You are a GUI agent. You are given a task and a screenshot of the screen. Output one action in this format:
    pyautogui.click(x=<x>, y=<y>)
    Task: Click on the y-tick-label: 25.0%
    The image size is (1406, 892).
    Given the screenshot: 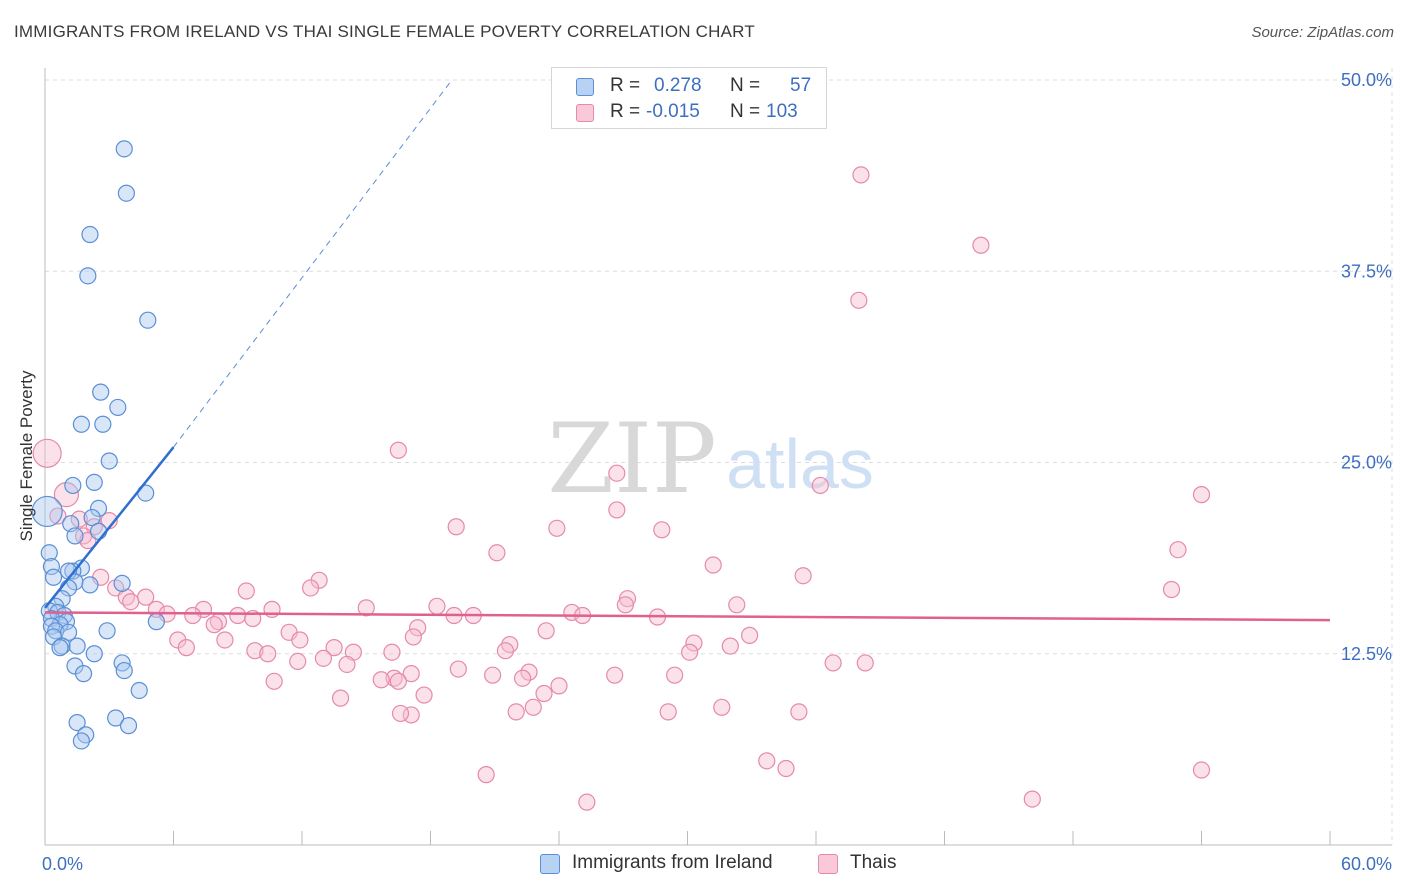 What is the action you would take?
    pyautogui.click(x=1366, y=463)
    